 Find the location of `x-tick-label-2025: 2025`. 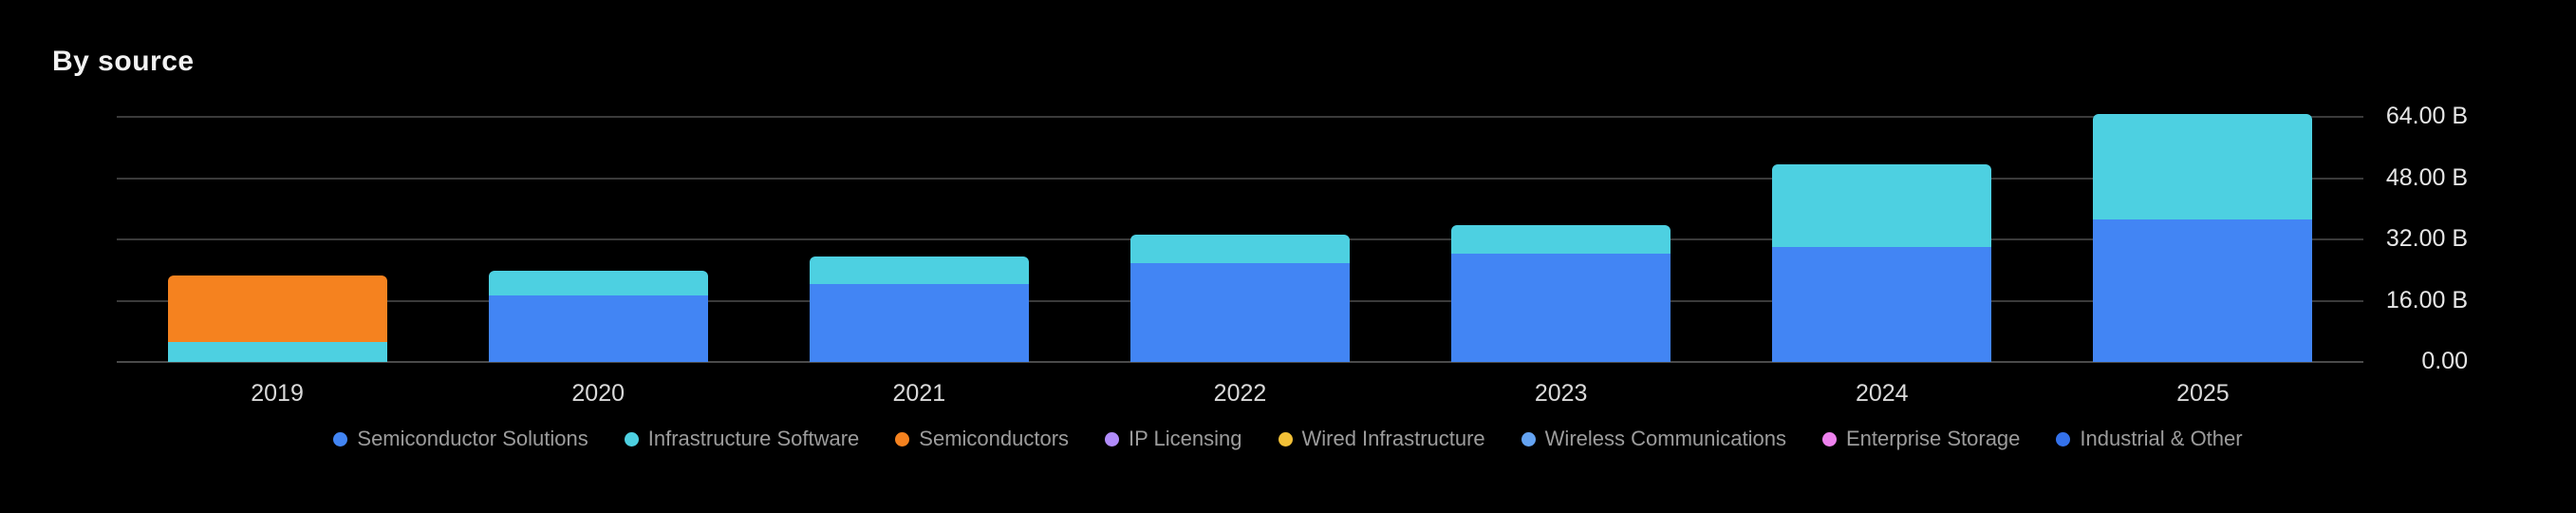

x-tick-label-2025: 2025 is located at coordinates (2203, 393).